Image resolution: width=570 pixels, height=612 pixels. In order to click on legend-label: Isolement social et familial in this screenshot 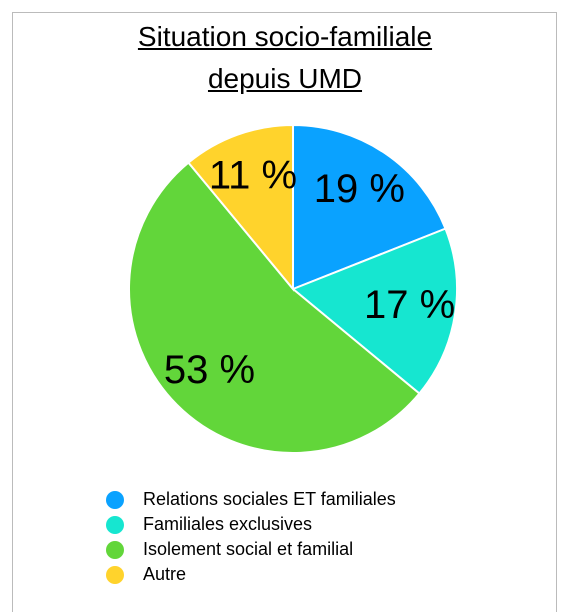, I will do `click(248, 549)`.